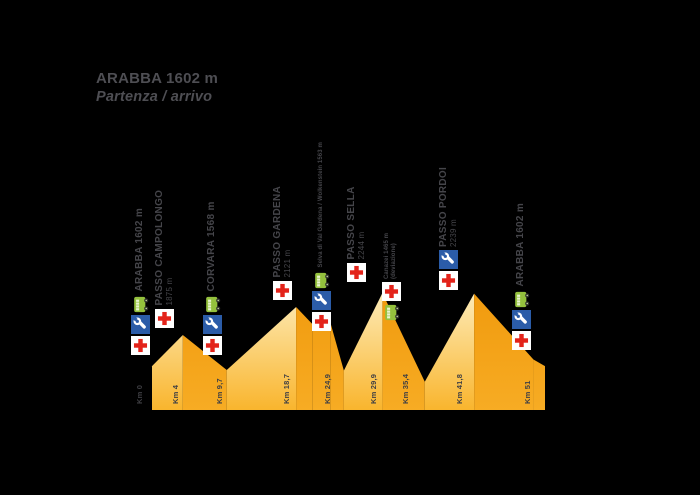 Image resolution: width=700 pixels, height=495 pixels. I want to click on station-label-line: 2239 m, so click(453, 233).